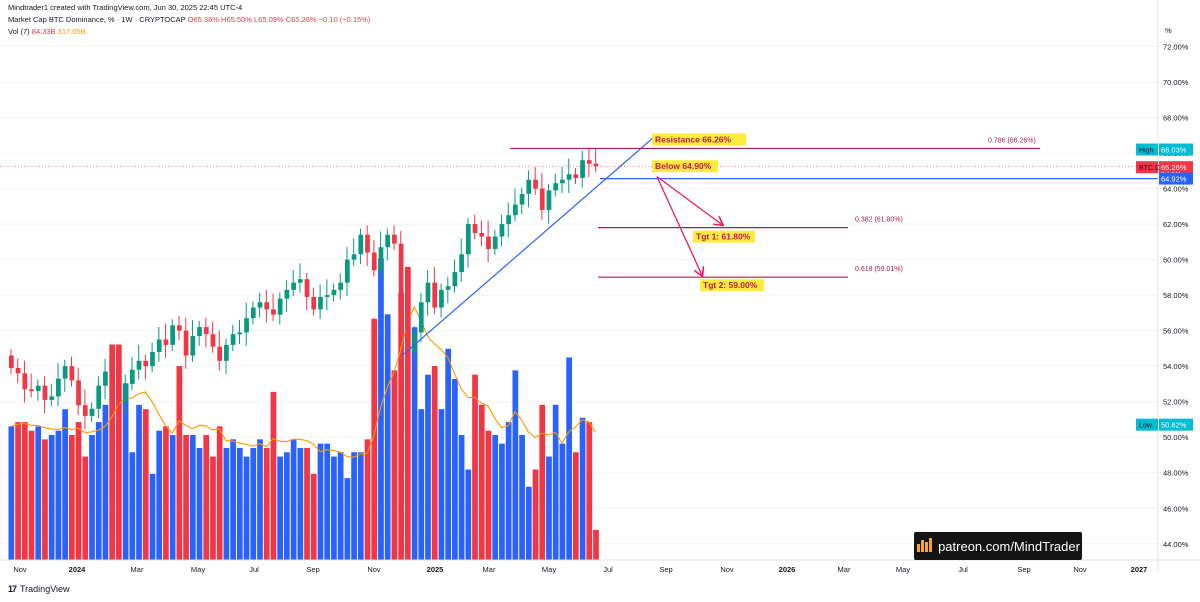 The height and width of the screenshot is (602, 1200). I want to click on fib-level-label: 0.382 (61.80%), so click(879, 220).